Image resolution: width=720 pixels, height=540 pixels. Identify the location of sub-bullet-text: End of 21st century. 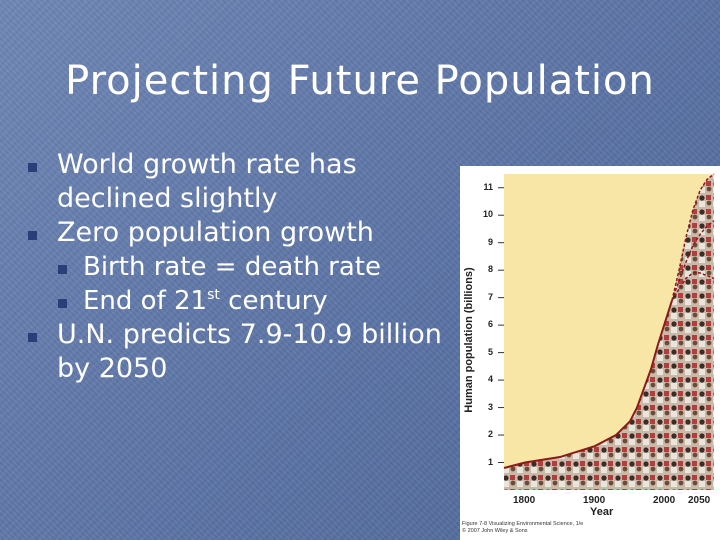
(205, 301).